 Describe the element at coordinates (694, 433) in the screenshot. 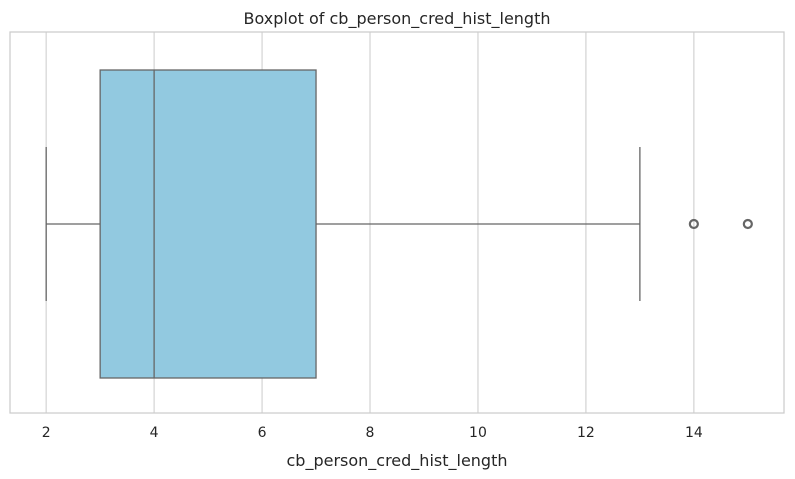

I see `x-tick-label: 14` at that location.